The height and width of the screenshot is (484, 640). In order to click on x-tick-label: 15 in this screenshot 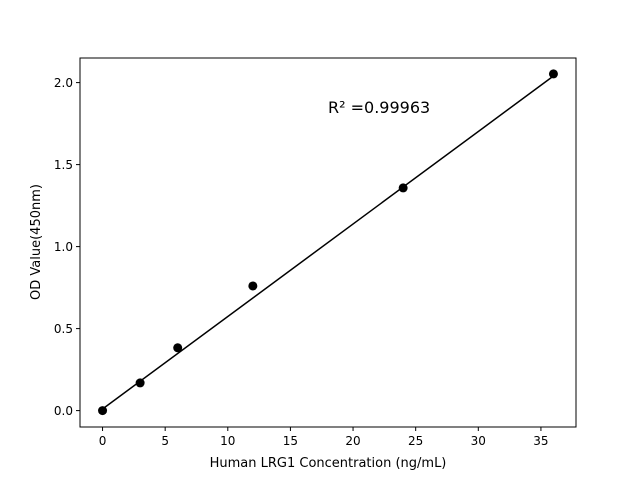, I will do `click(290, 441)`.